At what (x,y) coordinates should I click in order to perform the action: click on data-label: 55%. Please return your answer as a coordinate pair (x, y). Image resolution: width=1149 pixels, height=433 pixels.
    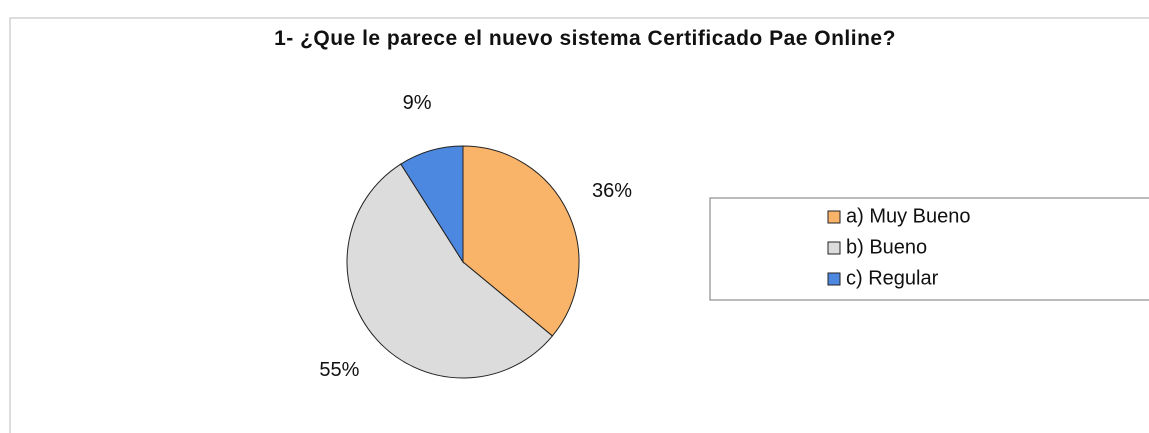
    Looking at the image, I should click on (339, 370).